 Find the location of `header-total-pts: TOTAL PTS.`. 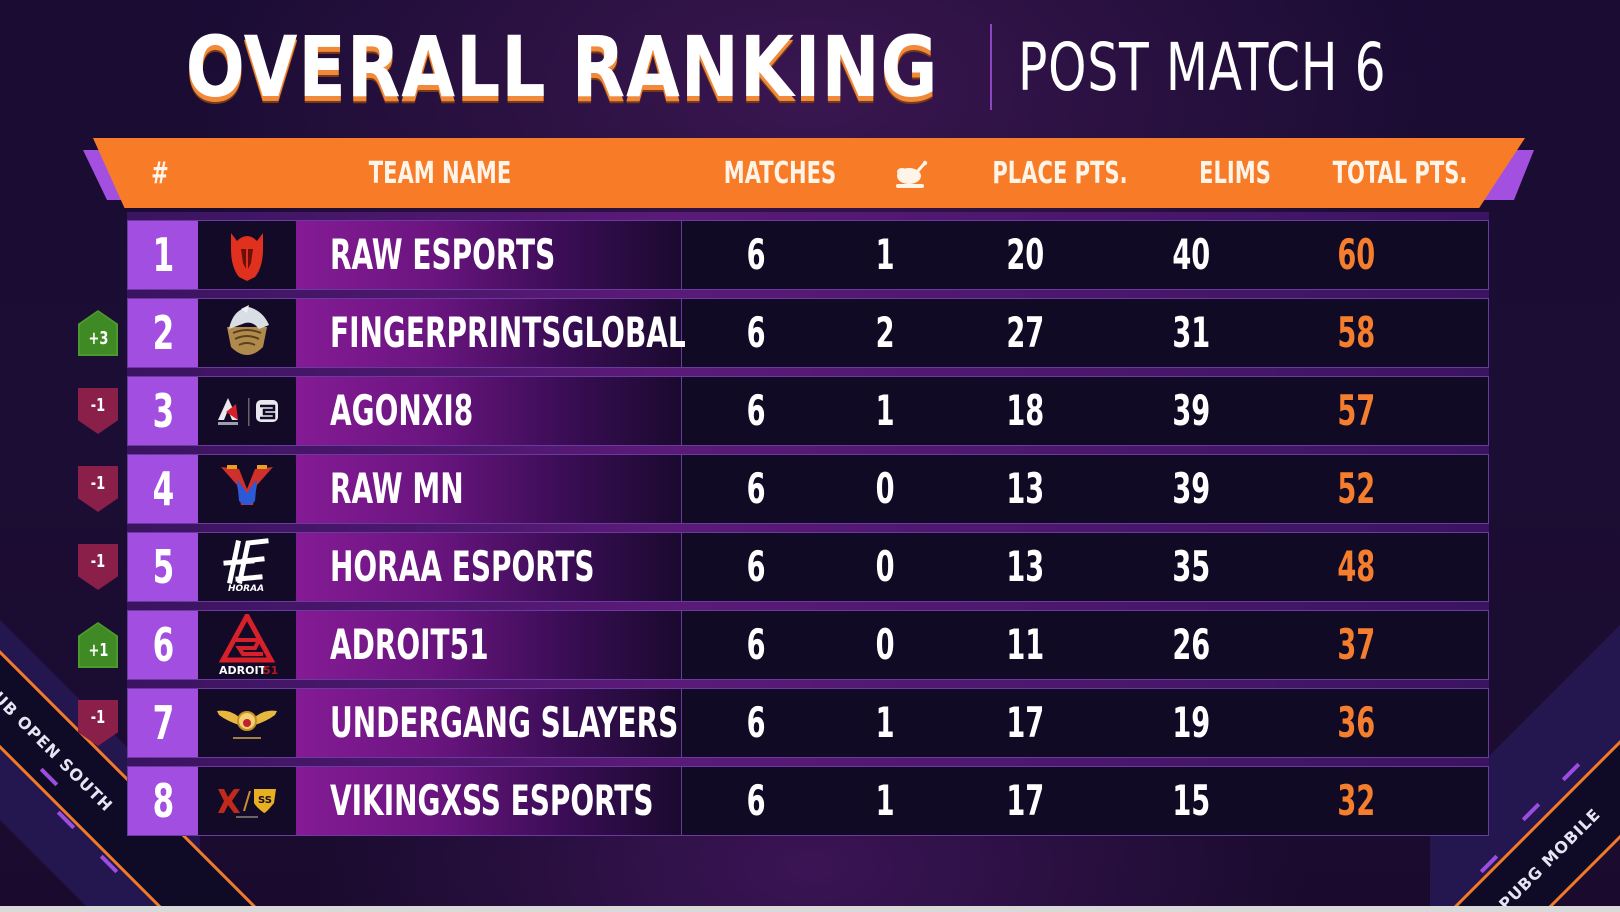

header-total-pts: TOTAL PTS. is located at coordinates (1400, 173).